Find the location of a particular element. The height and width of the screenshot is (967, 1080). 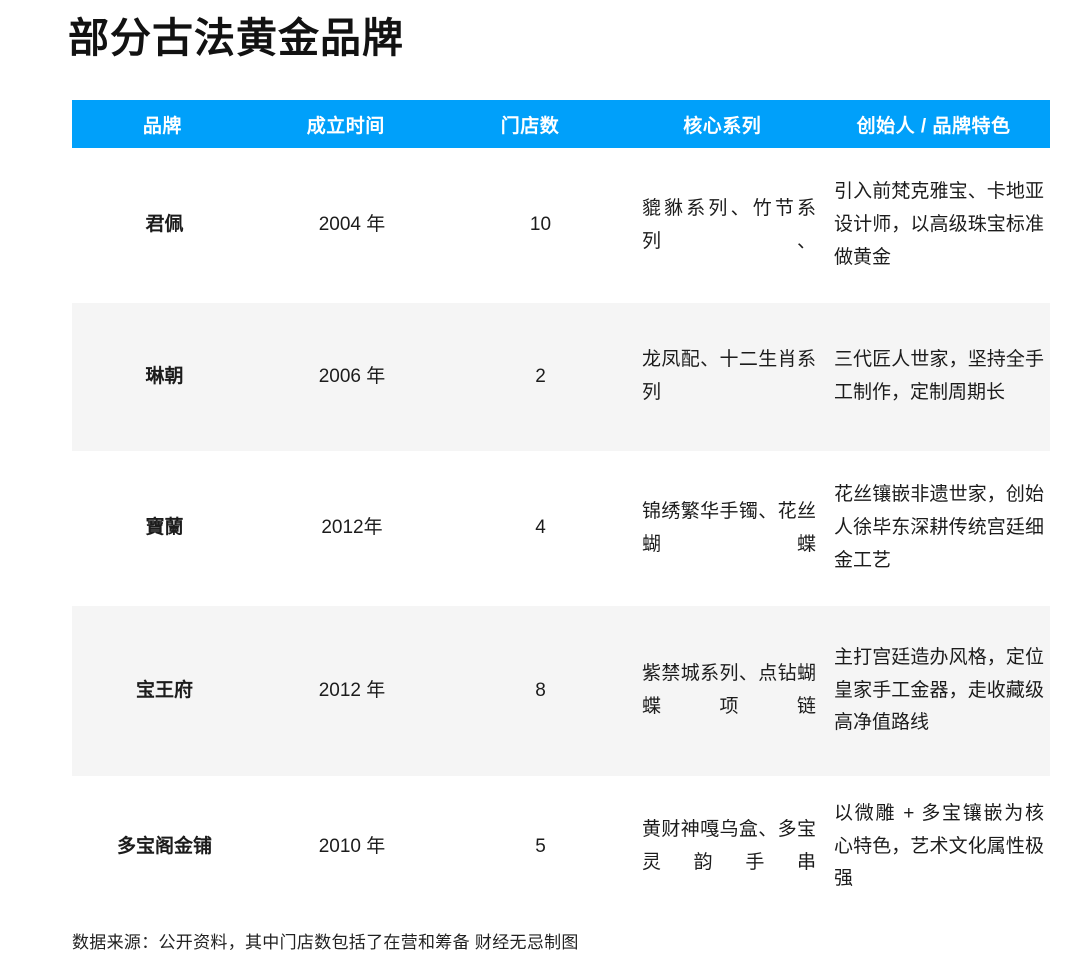

cell-series: 黄财神嘎乌盒、多宝灵韵手串 is located at coordinates (729, 846).